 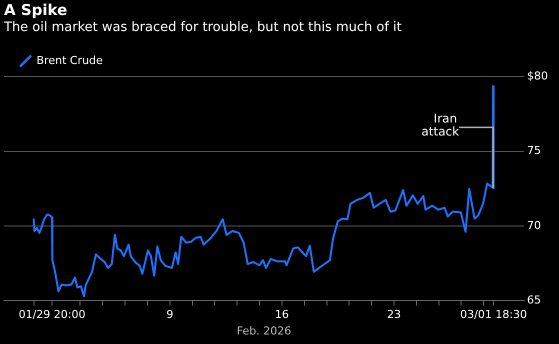 I want to click on annotation: Iran attack, so click(x=440, y=125).